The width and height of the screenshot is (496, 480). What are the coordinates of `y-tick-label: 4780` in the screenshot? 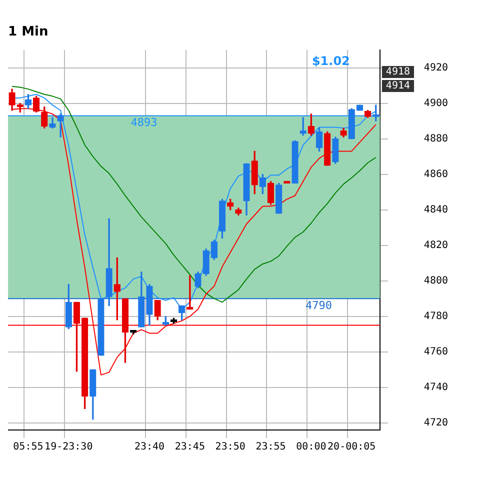 It's located at (436, 316).